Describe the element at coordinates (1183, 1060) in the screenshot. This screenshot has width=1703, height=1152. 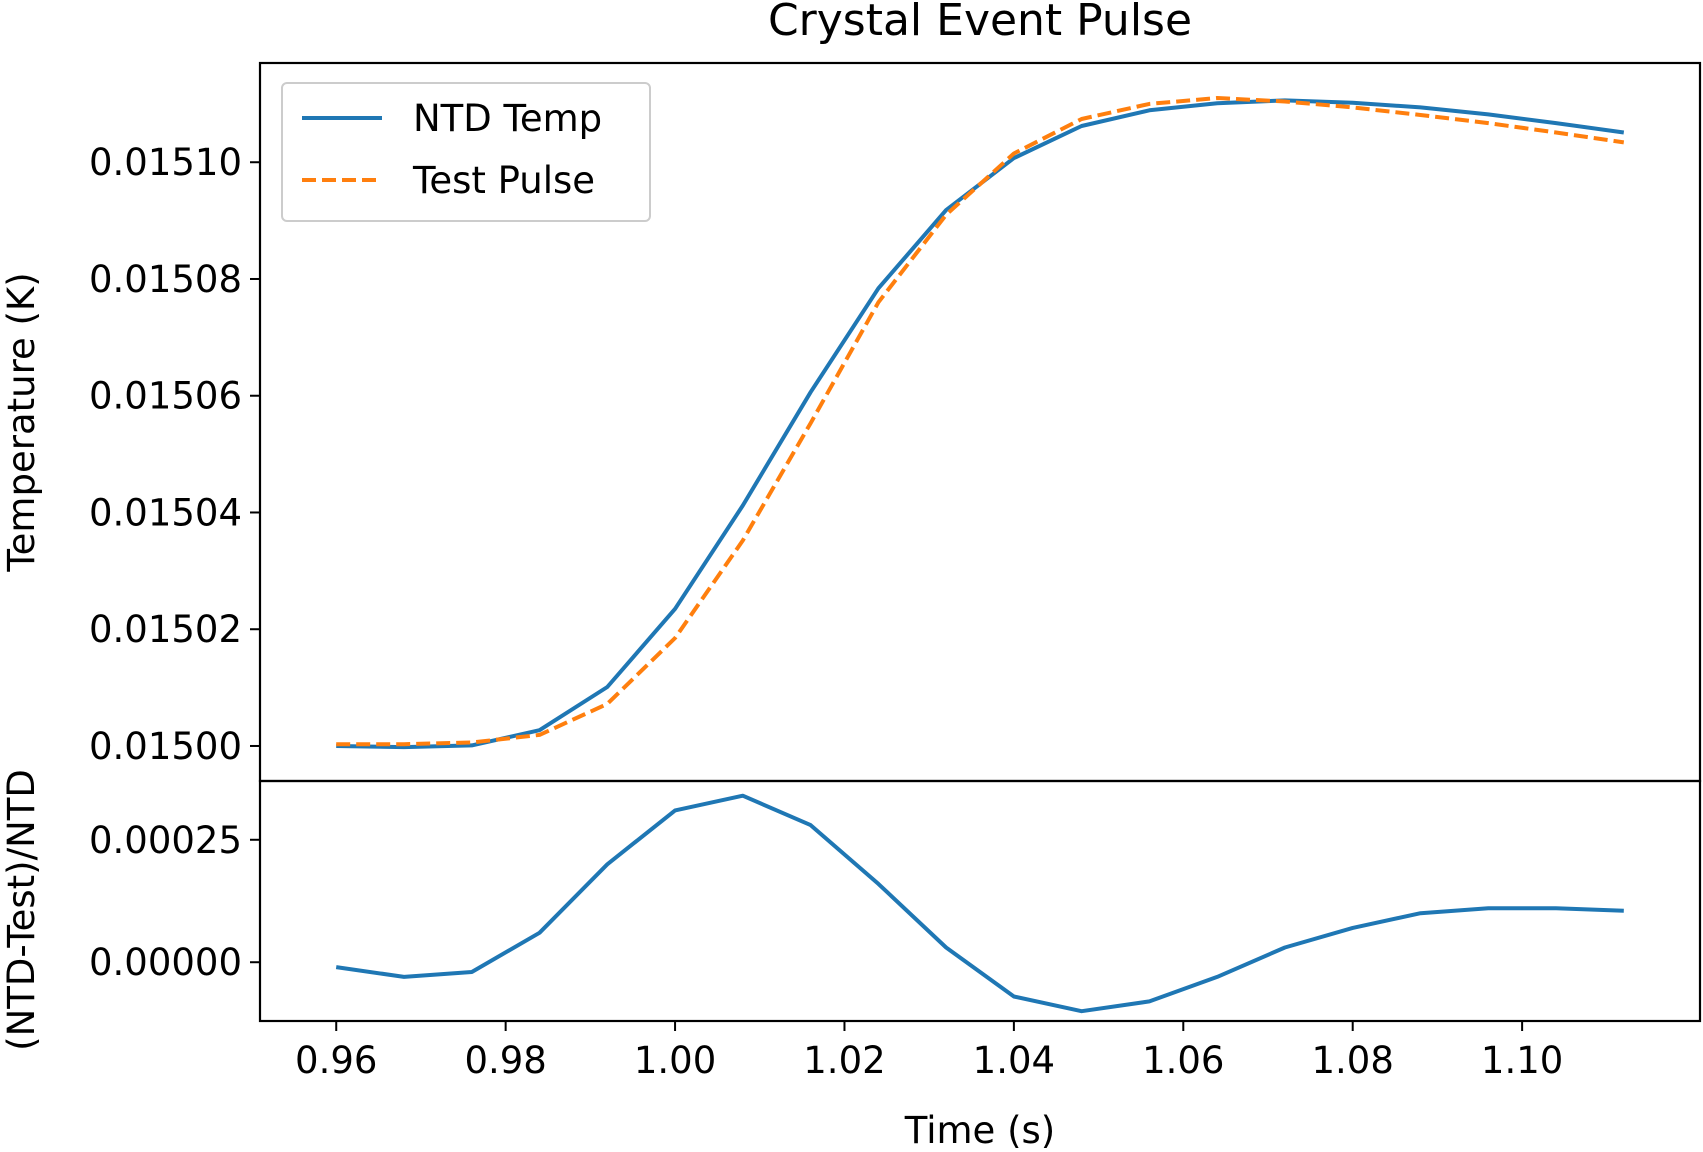
I see `x-tick-label: 1.06` at that location.